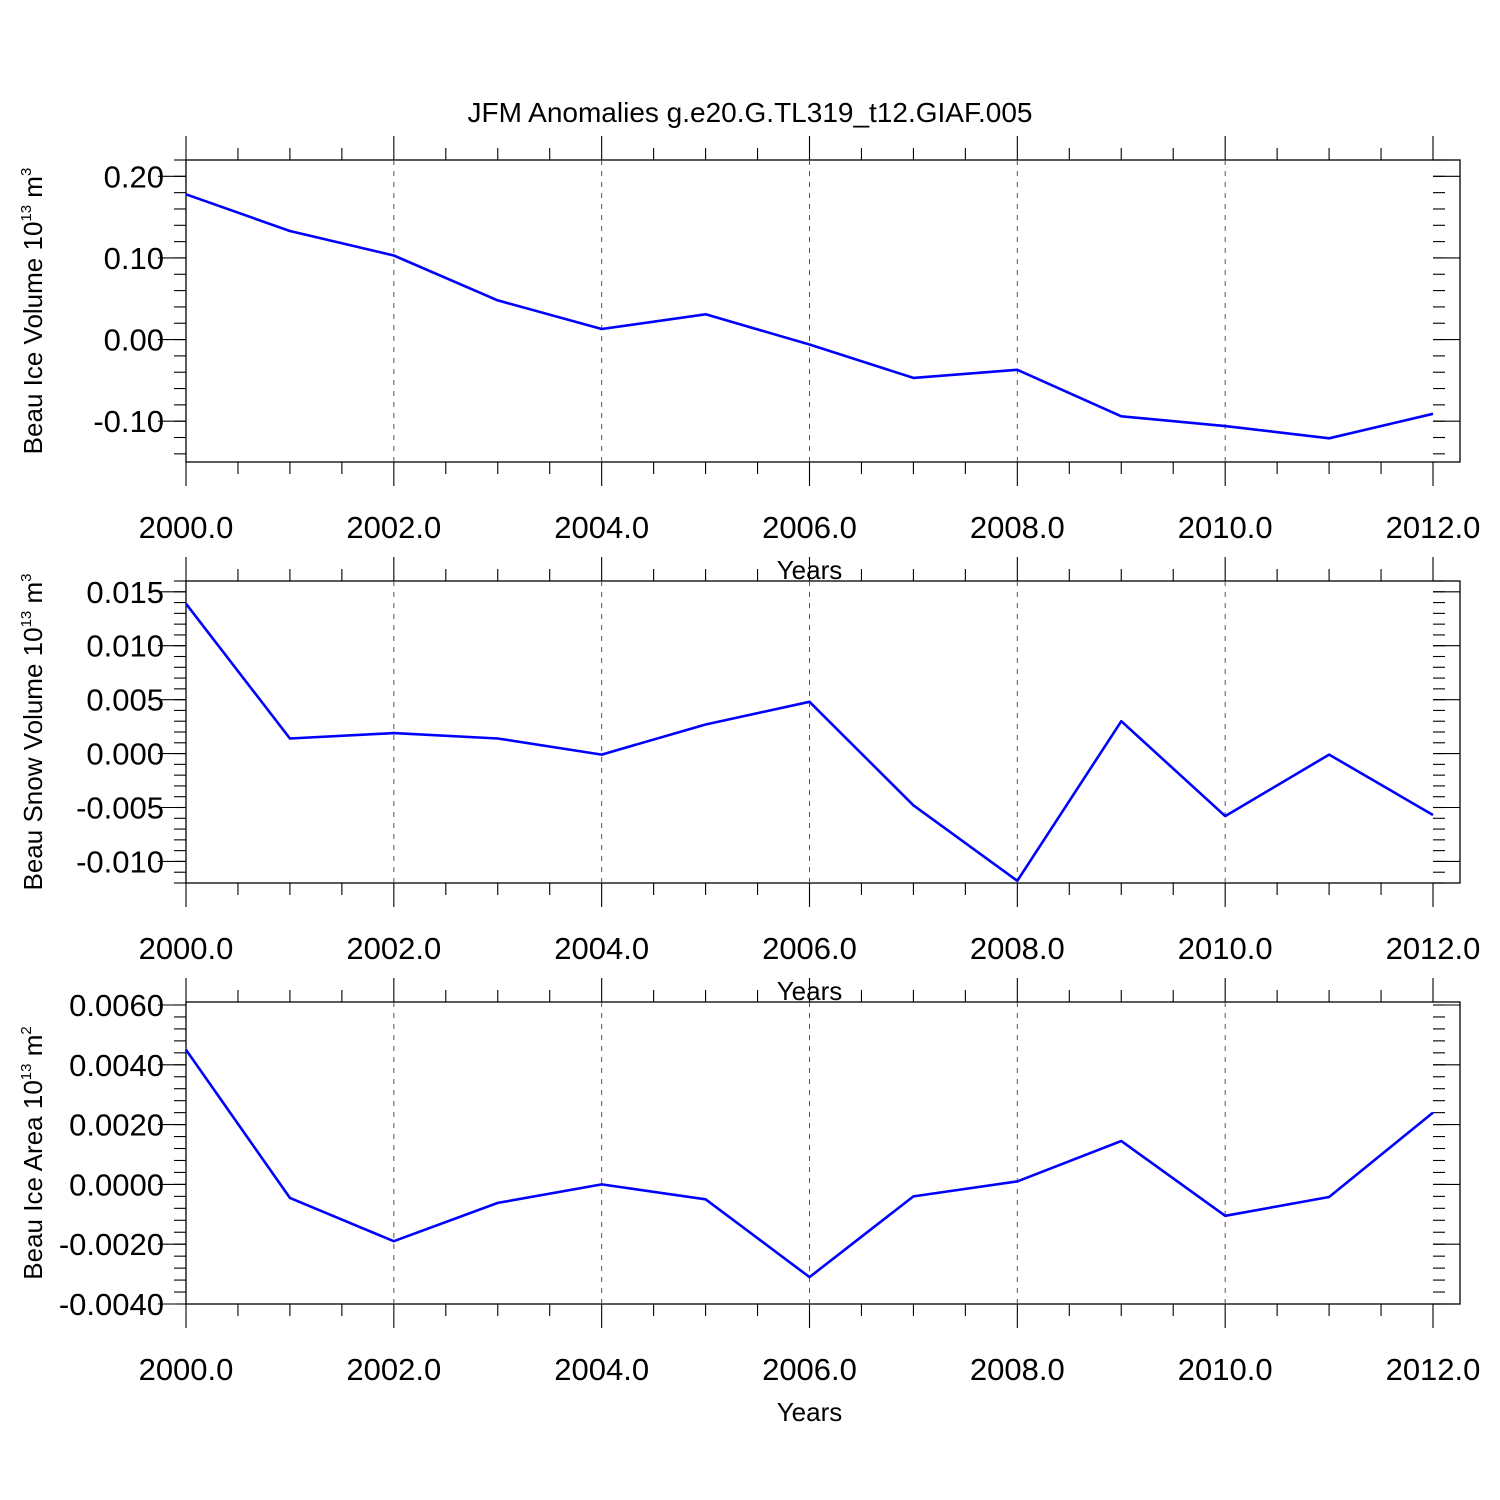 The image size is (1500, 1500). Describe the element at coordinates (111, 1304) in the screenshot. I see `y-tick-label: -0.0040` at that location.